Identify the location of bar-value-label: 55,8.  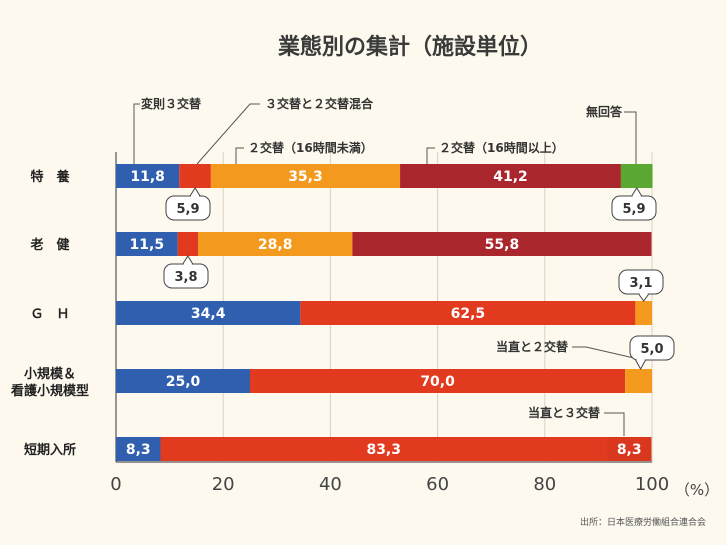
(502, 245).